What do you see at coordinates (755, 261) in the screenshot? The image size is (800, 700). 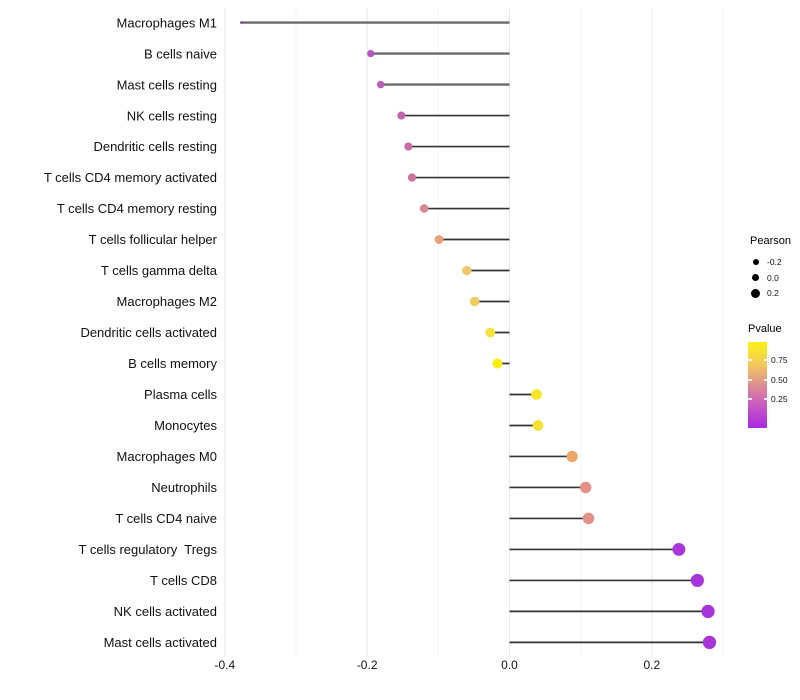 I see `size-legend-dot-small` at bounding box center [755, 261].